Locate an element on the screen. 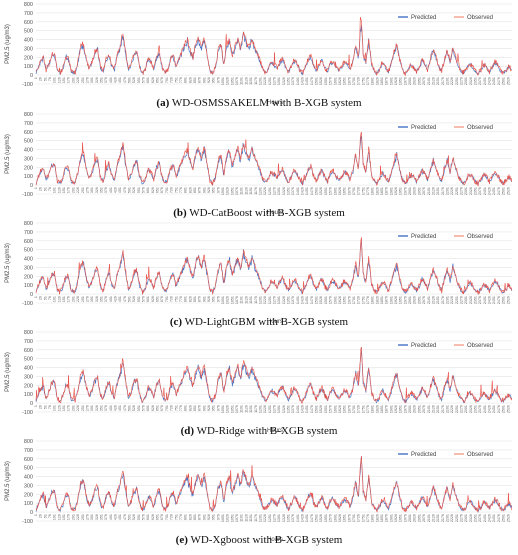 The image size is (518, 555). x-tick-label: 1626 is located at coordinates (340, 518).